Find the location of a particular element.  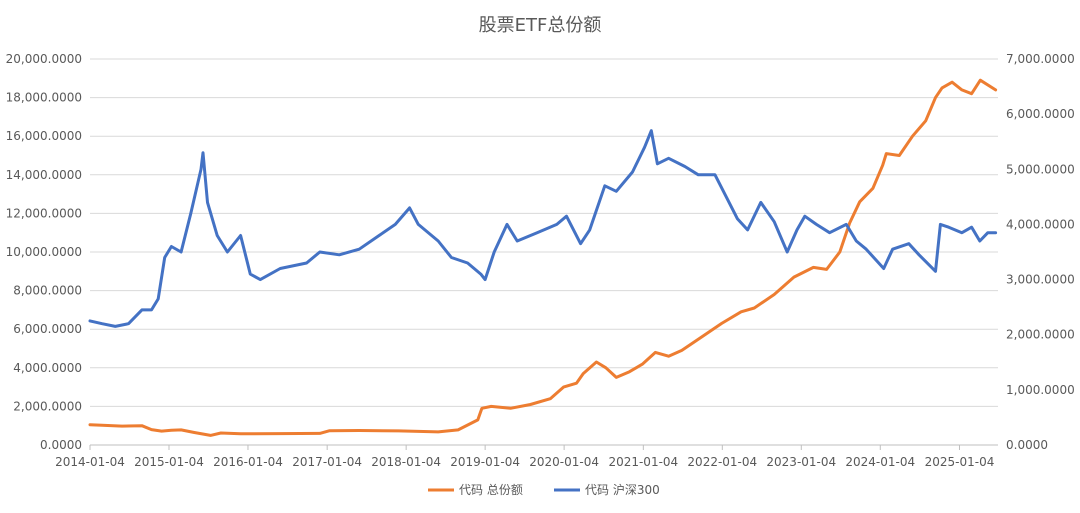

left-tick-label: 10,000.0000 is located at coordinates (44, 252).